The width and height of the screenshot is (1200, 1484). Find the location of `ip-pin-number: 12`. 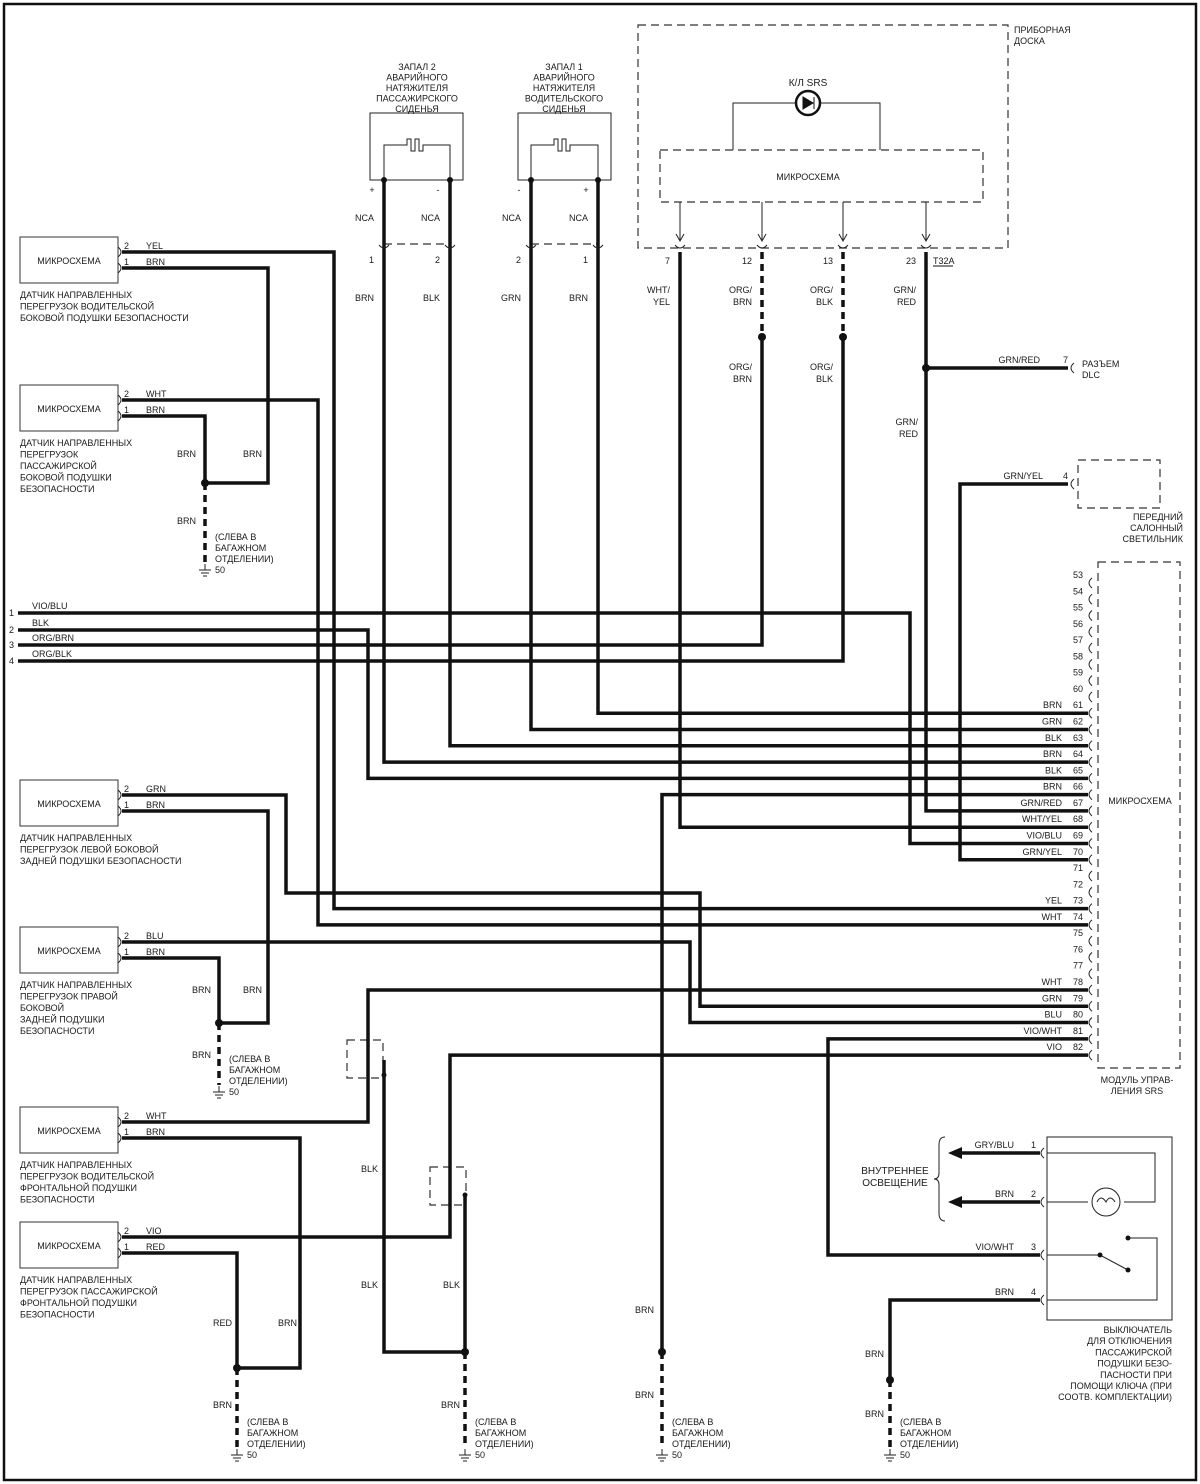

ip-pin-number: 12 is located at coordinates (747, 261).